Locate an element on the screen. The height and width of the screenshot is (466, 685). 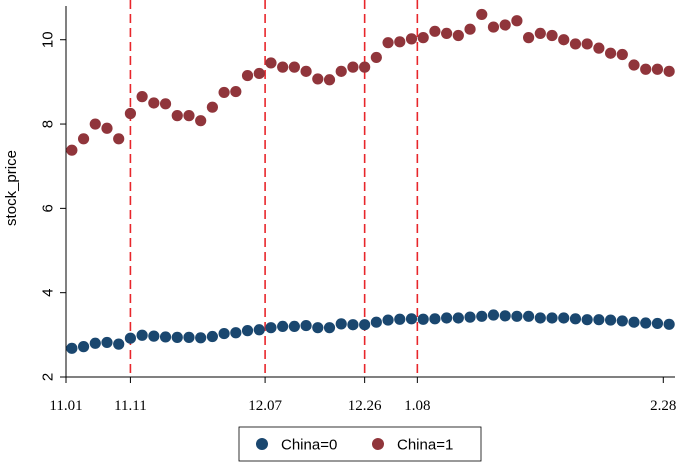
x-tick-label: 2.28 is located at coordinates (663, 406).